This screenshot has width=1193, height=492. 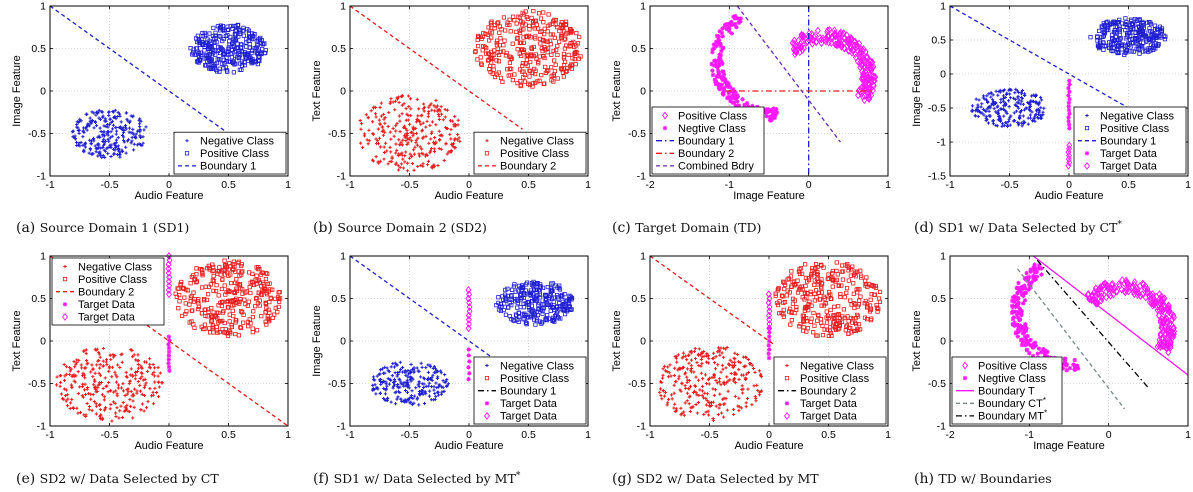 What do you see at coordinates (1128, 36) in the screenshot?
I see `series-positive-class` at bounding box center [1128, 36].